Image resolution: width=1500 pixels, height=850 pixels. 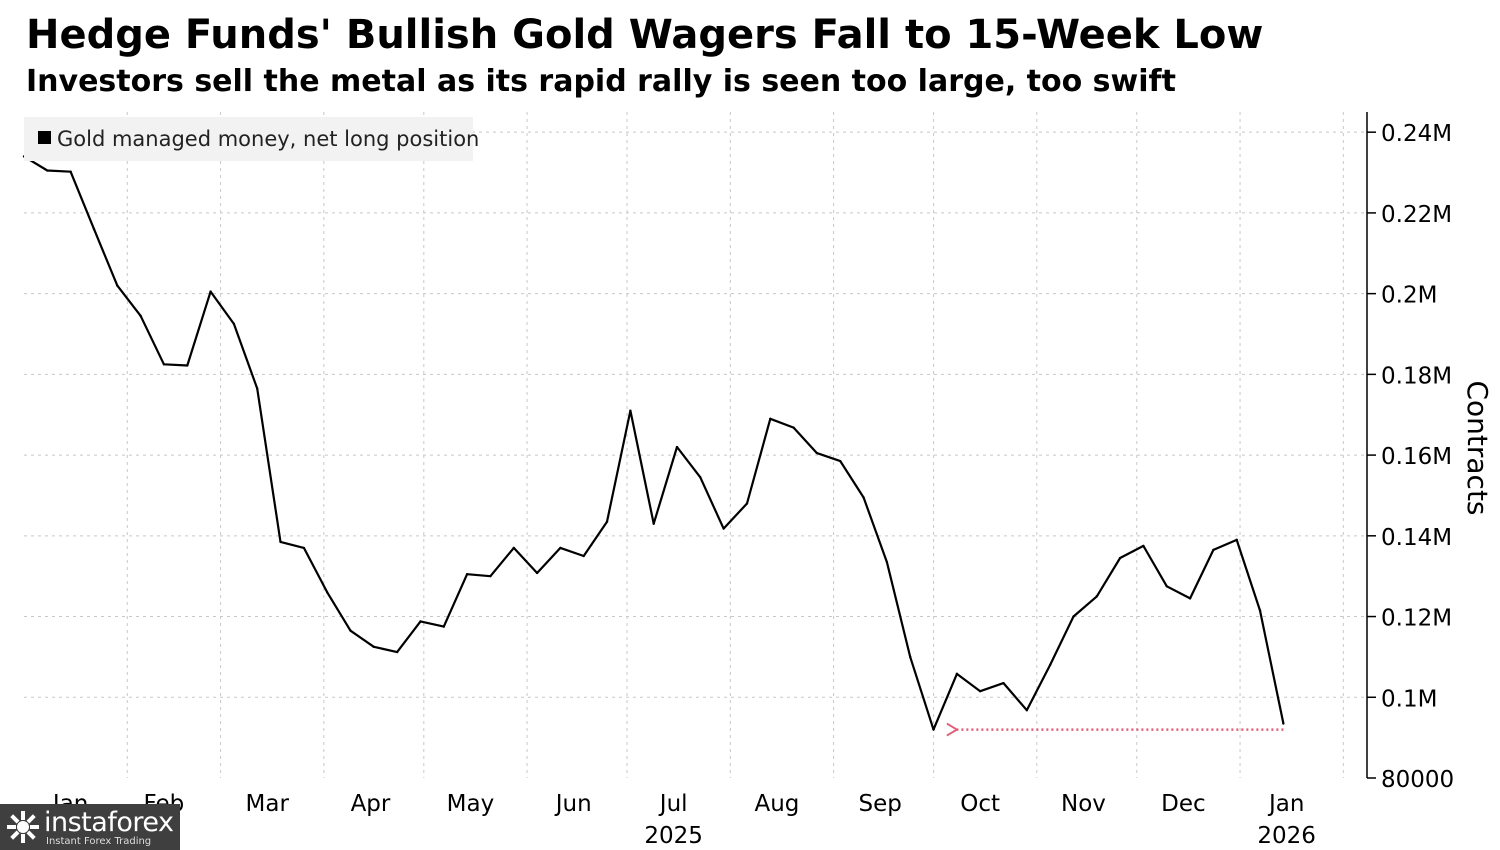 I want to click on legend-label: Gold managed money, net long position, so click(x=268, y=139).